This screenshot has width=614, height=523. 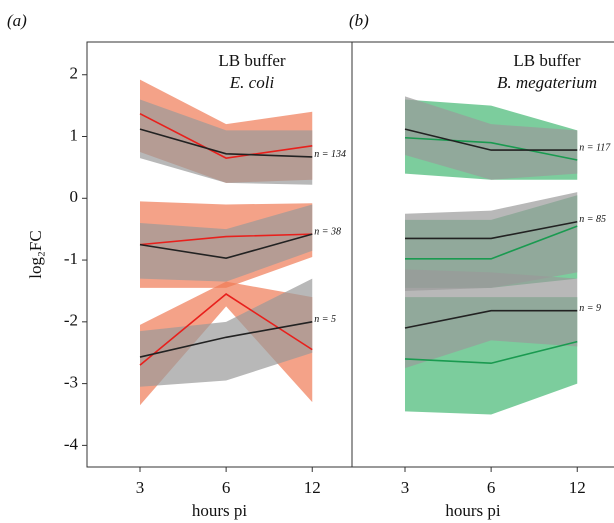 What do you see at coordinates (359, 20) in the screenshot?
I see `panel-label: (b)` at bounding box center [359, 20].